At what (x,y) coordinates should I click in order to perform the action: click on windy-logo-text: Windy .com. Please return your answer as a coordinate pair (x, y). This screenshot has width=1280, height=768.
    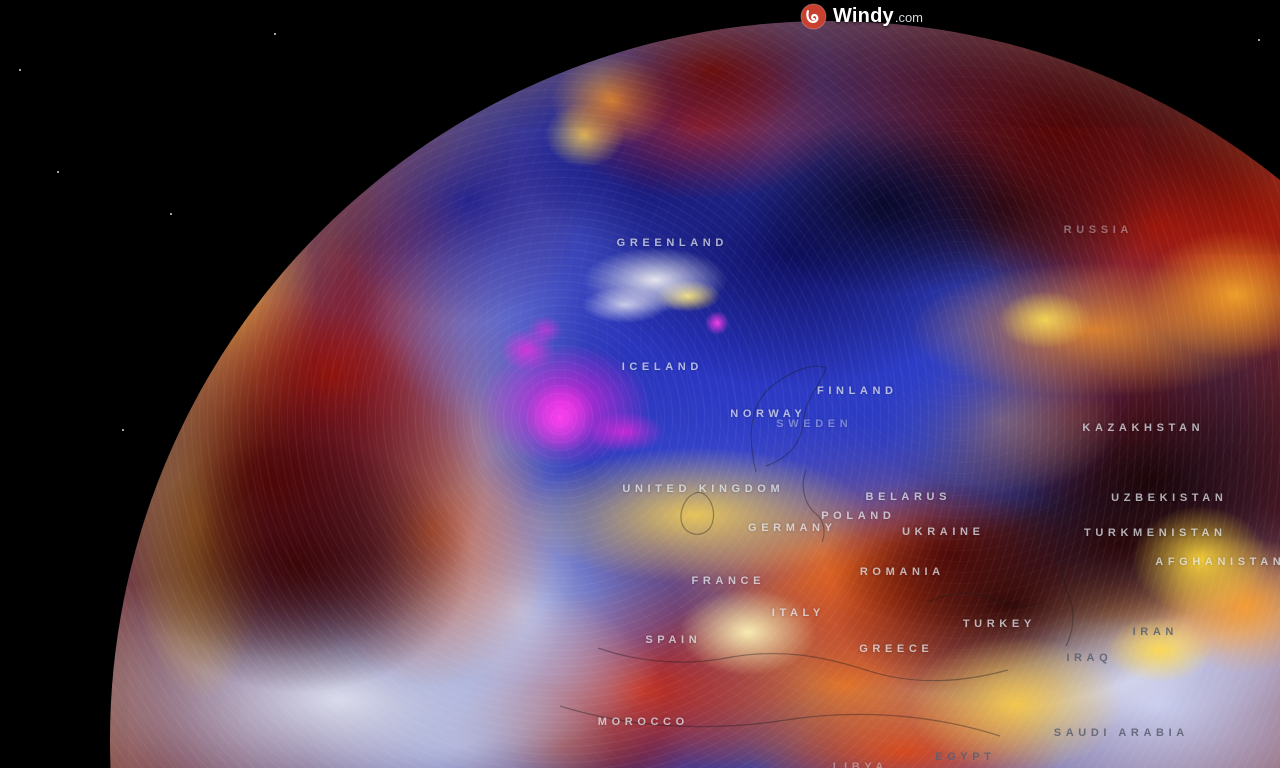
    Looking at the image, I should click on (878, 16).